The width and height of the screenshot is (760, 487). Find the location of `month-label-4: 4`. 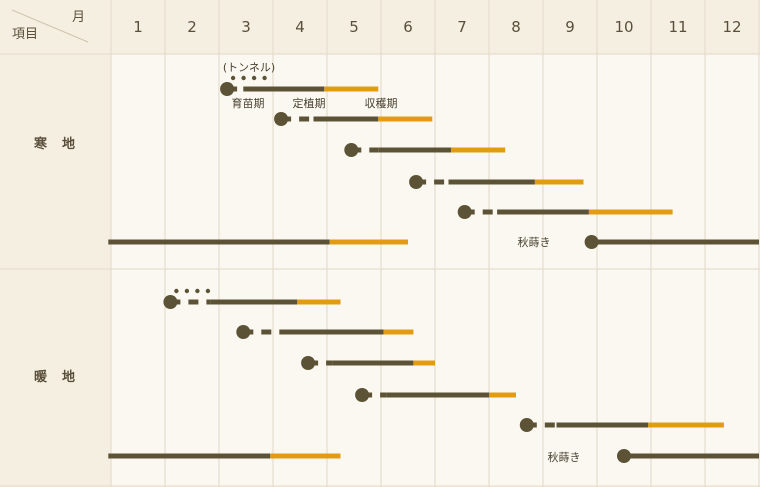

month-label-4: 4 is located at coordinates (300, 27).